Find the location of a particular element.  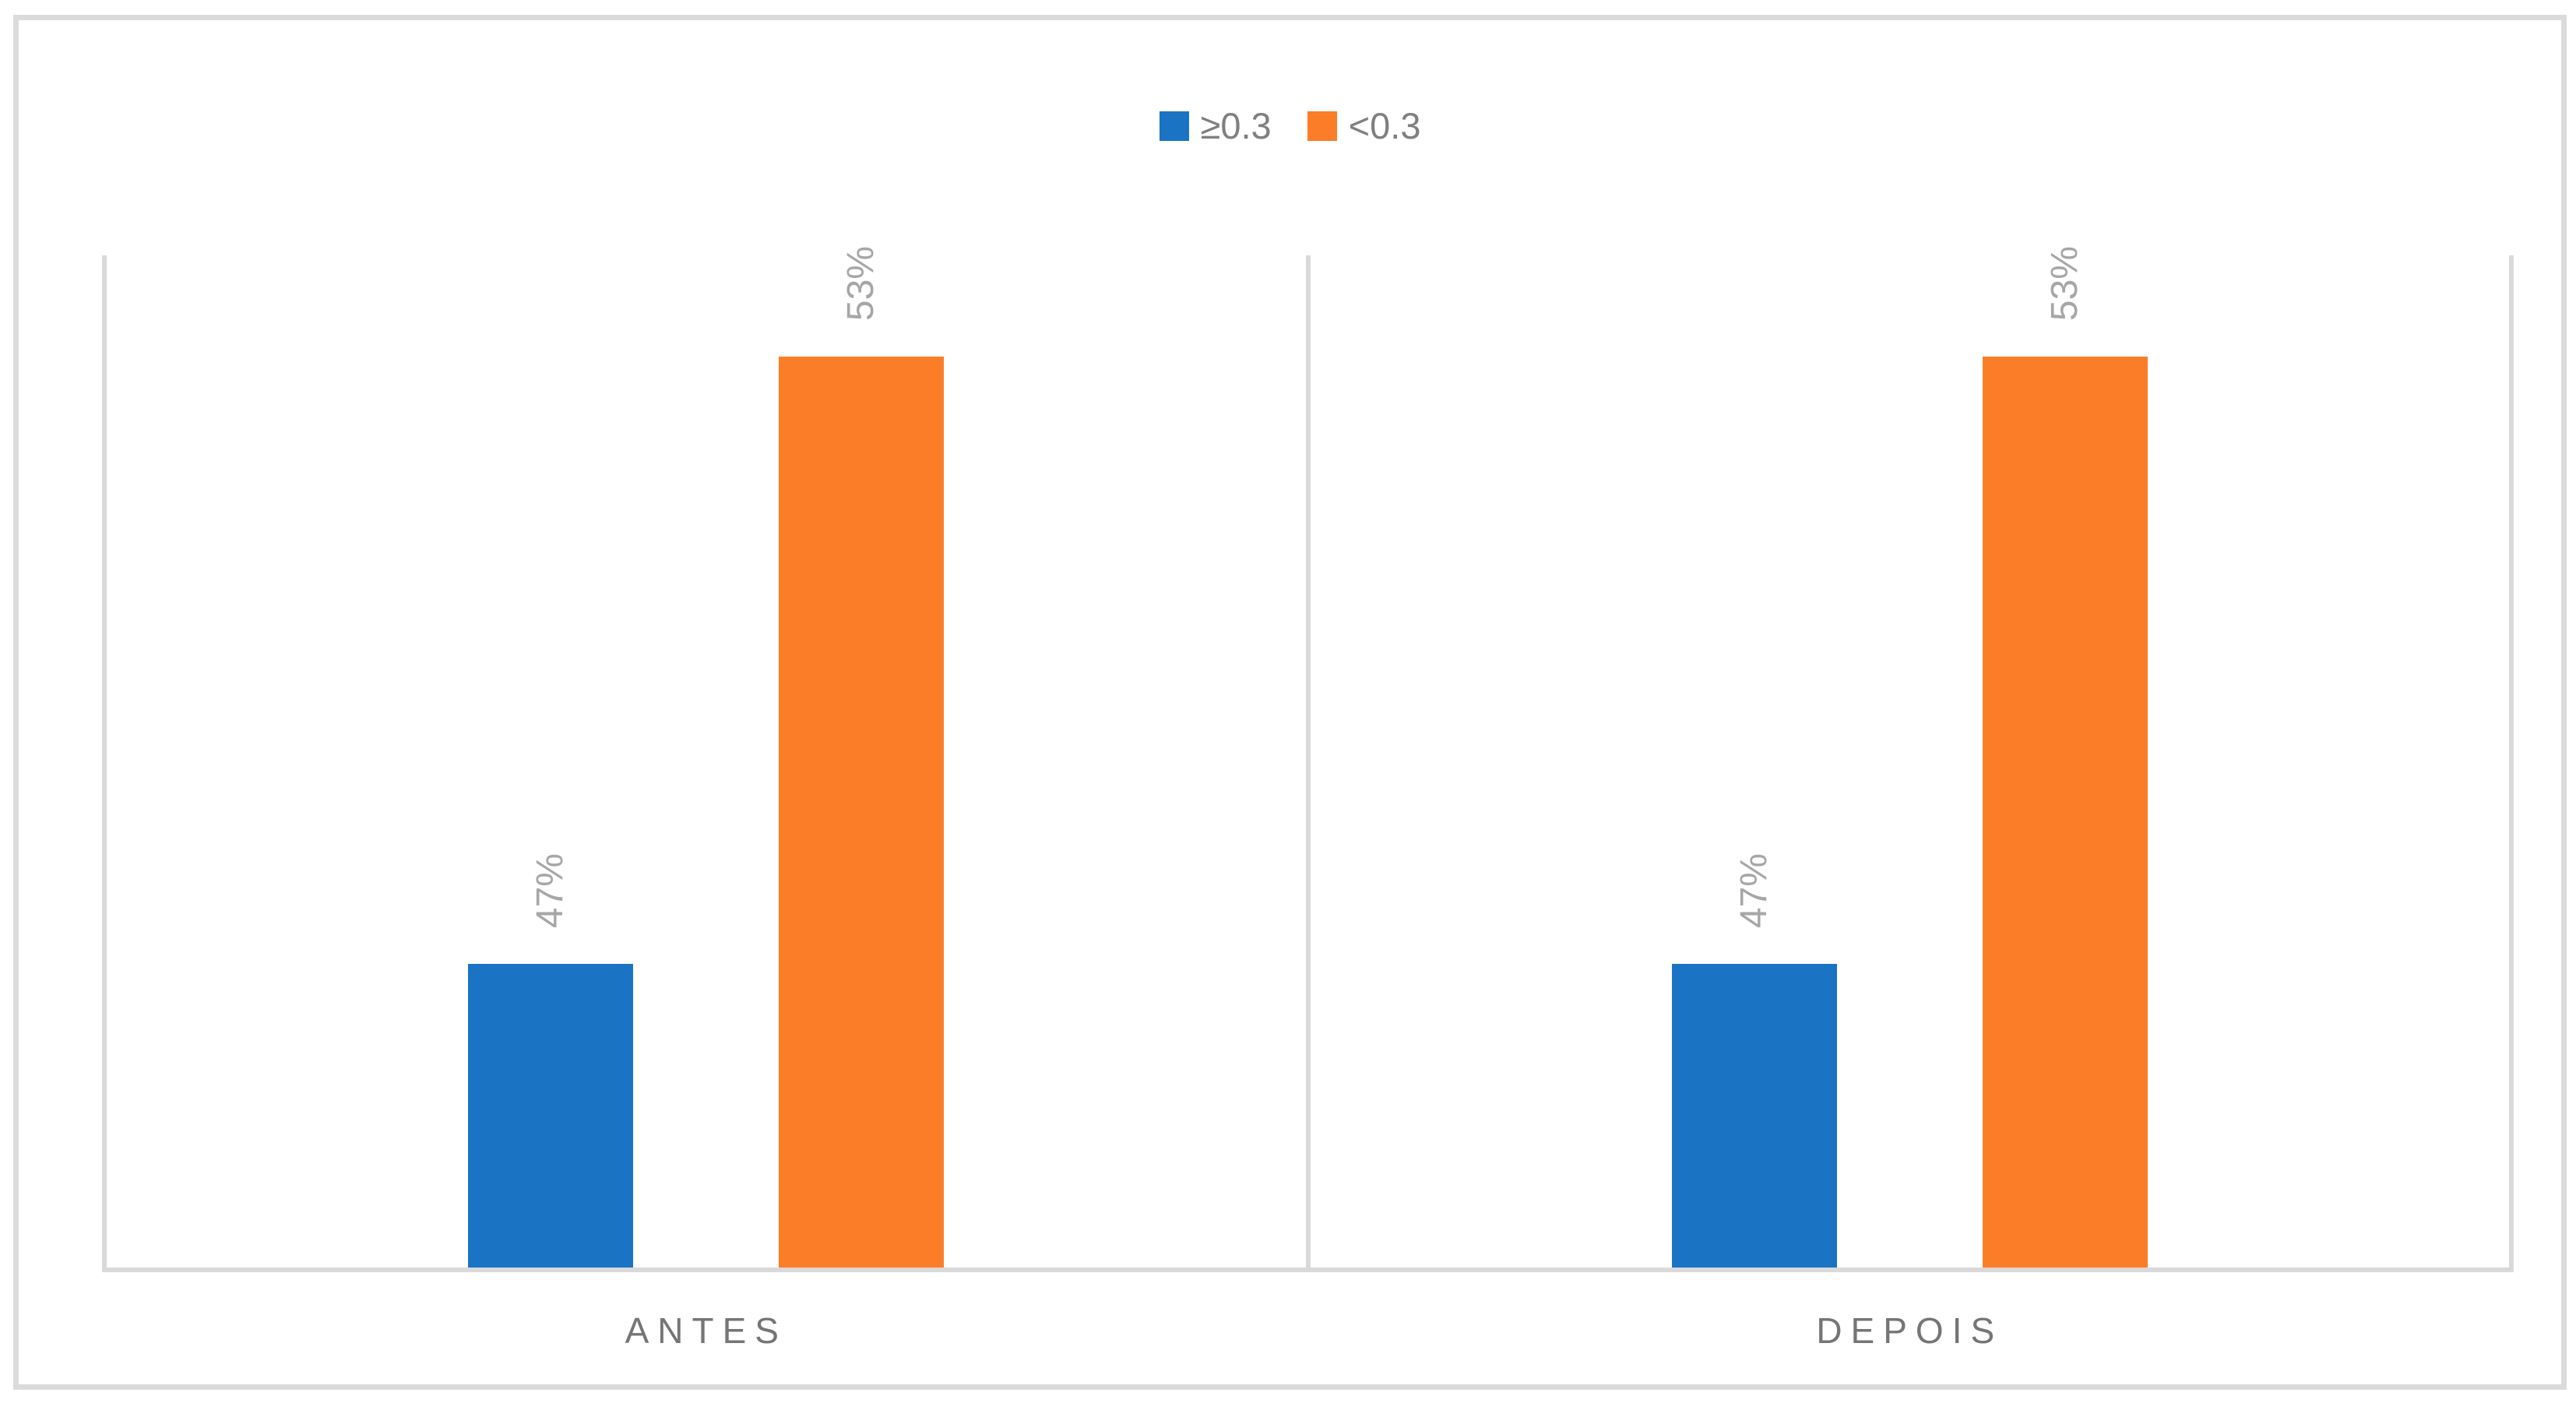

legend: ≥0.3 <0.3 is located at coordinates (1290, 126).